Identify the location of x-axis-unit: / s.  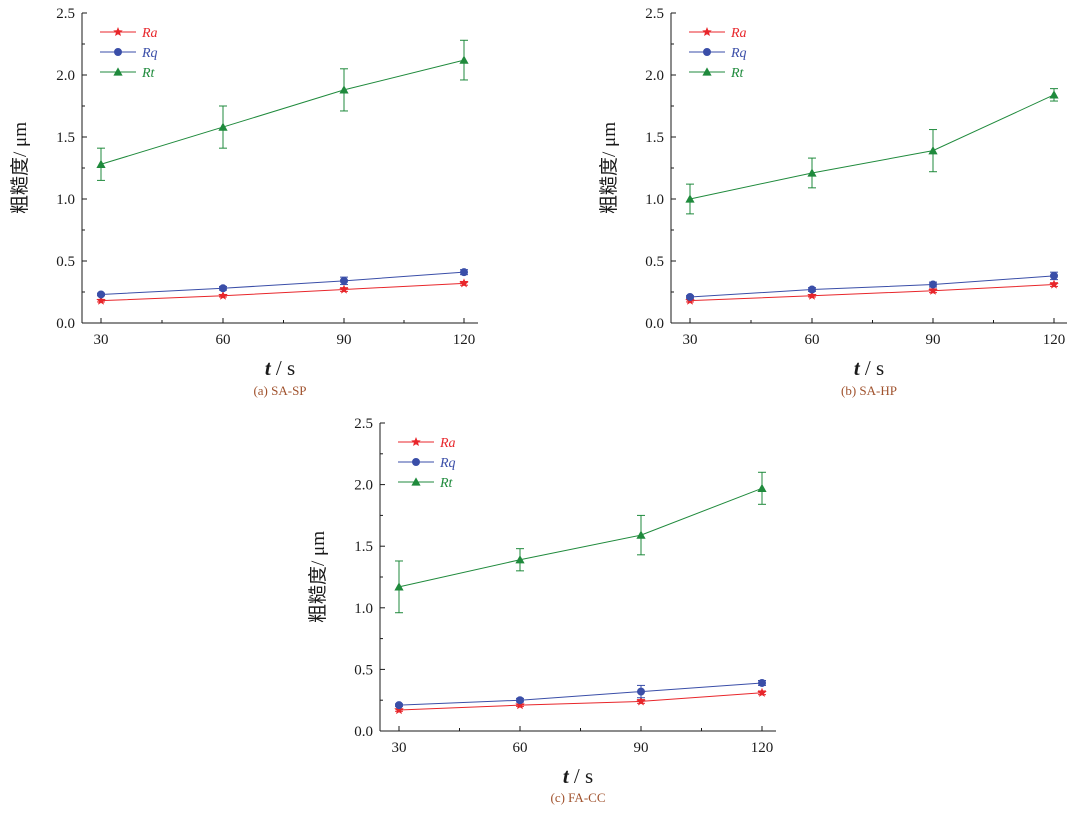
(581, 776).